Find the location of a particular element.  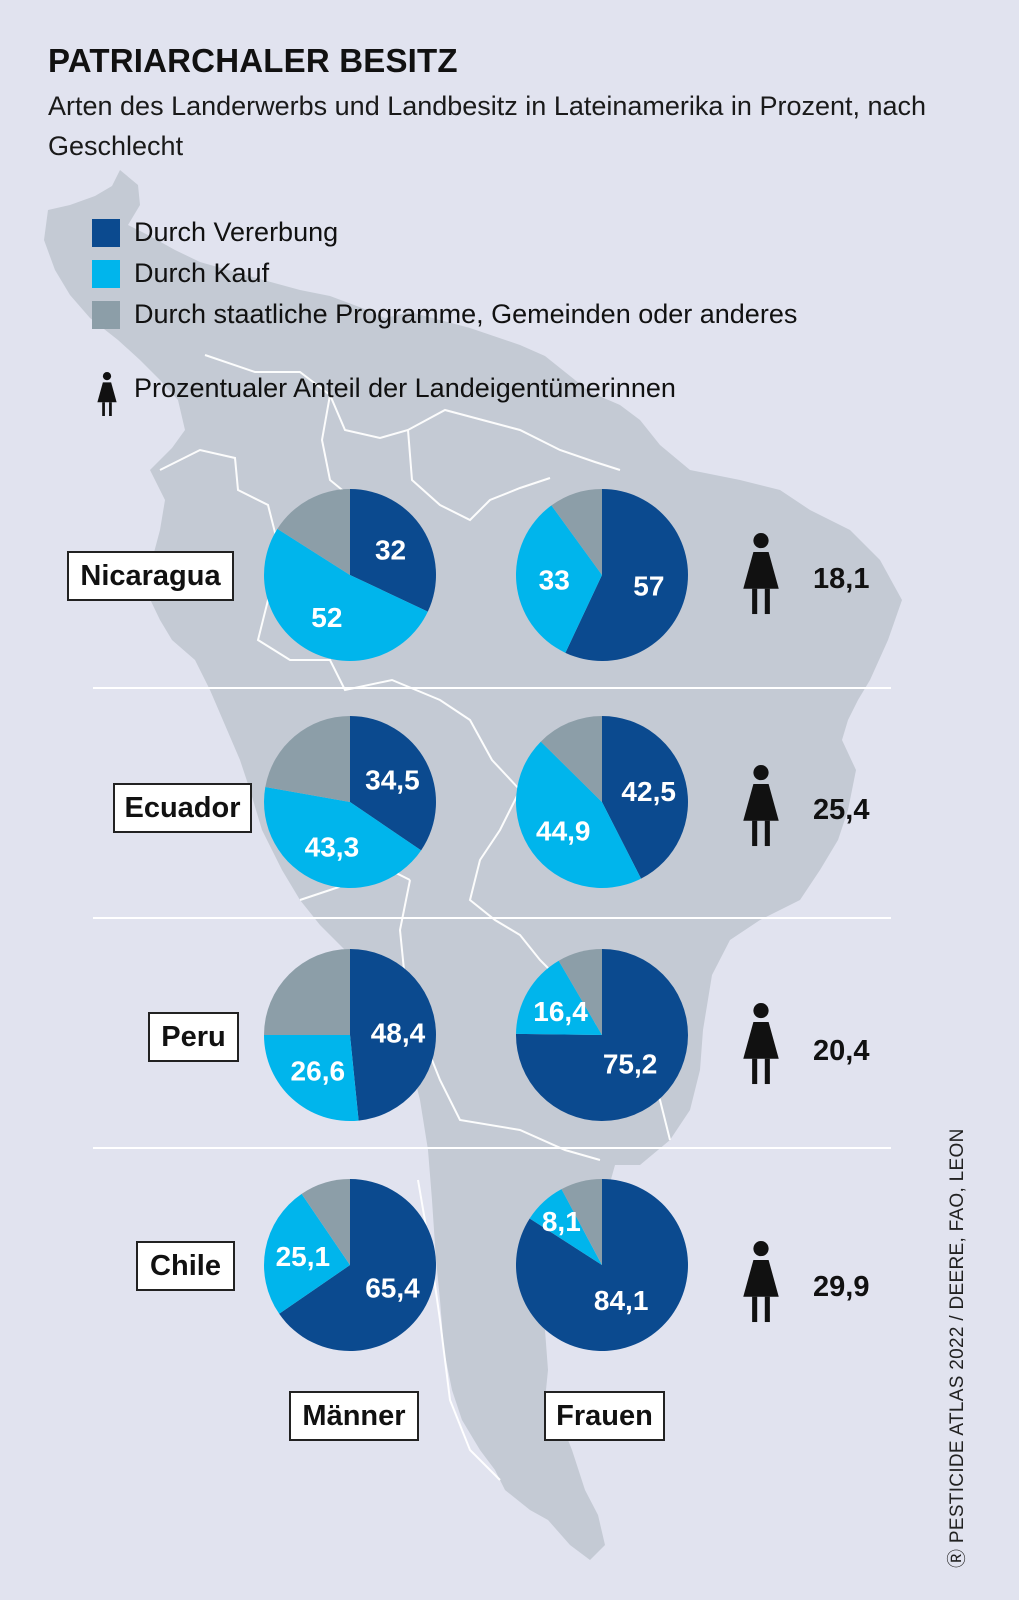

country-label-chile: Chile is located at coordinates (185, 1266).